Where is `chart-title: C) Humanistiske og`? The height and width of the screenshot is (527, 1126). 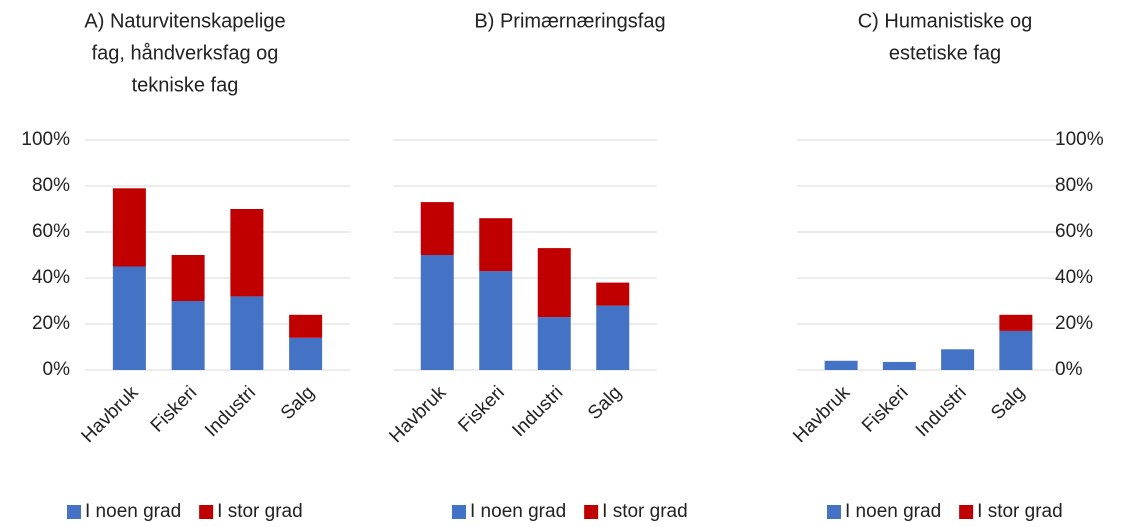
chart-title: C) Humanistiske og is located at coordinates (945, 21).